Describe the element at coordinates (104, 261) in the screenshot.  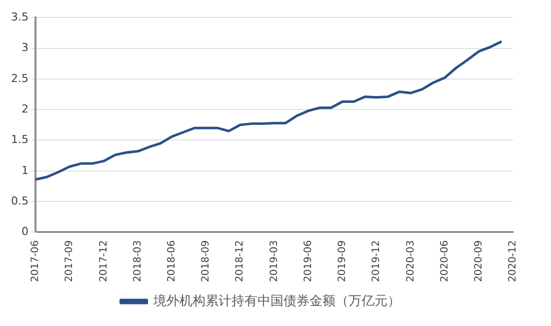
I see `x-tick-label: 2017-12` at that location.